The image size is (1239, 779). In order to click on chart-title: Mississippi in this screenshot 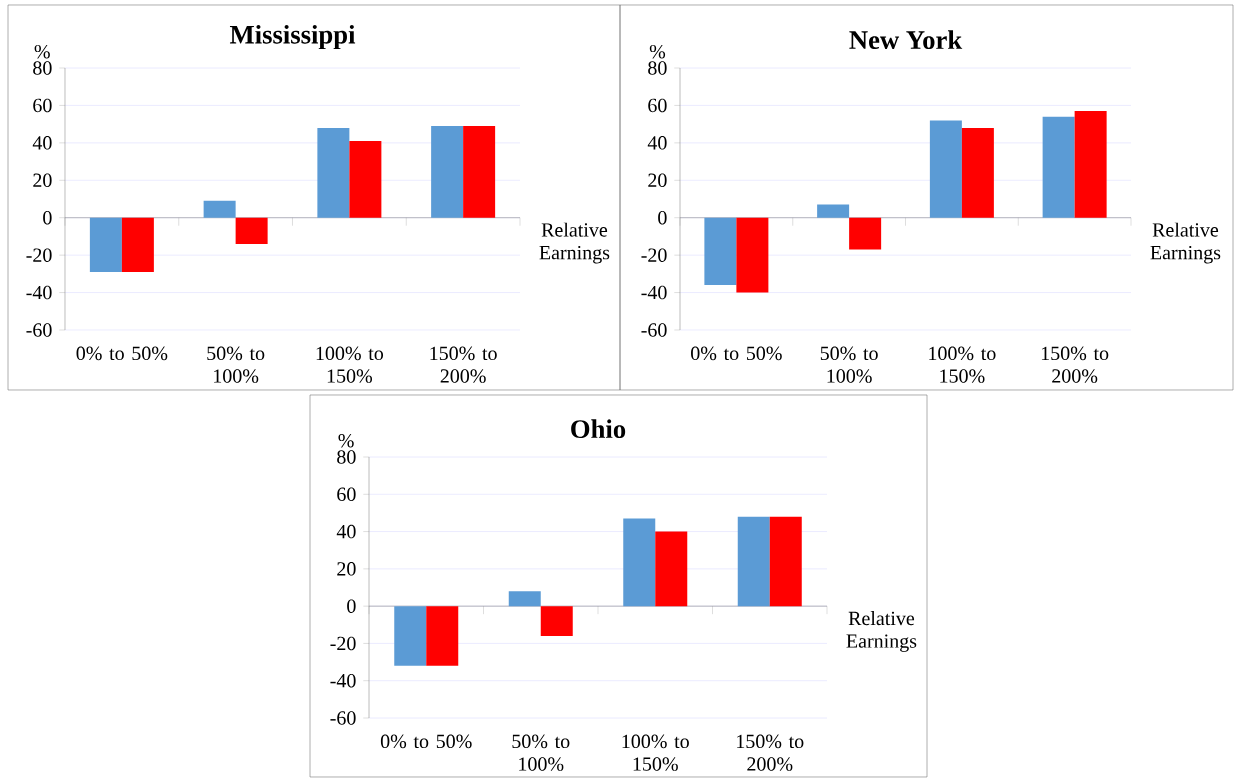, I will do `click(292, 37)`.